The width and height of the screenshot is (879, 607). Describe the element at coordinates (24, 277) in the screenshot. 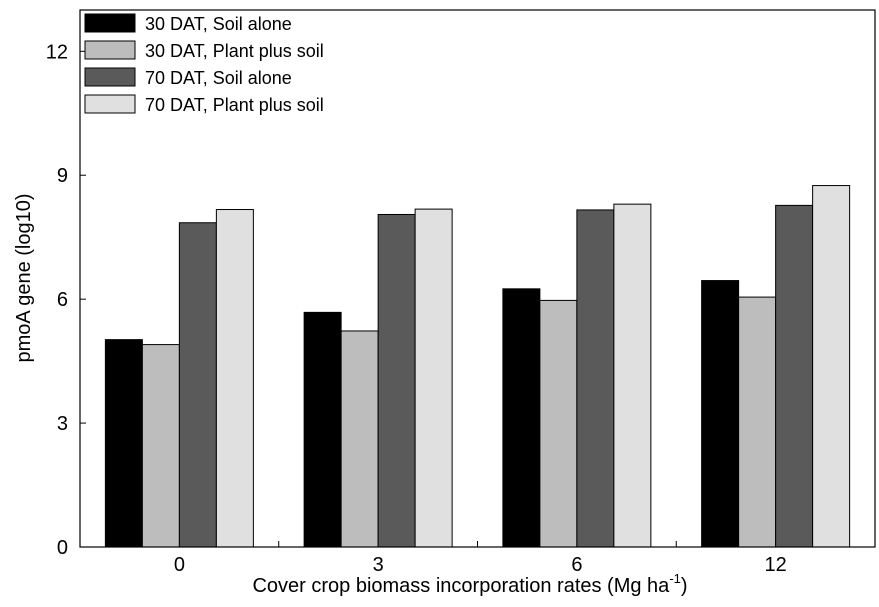

I see `y-axis-label: pmoA gene (log10)` at that location.